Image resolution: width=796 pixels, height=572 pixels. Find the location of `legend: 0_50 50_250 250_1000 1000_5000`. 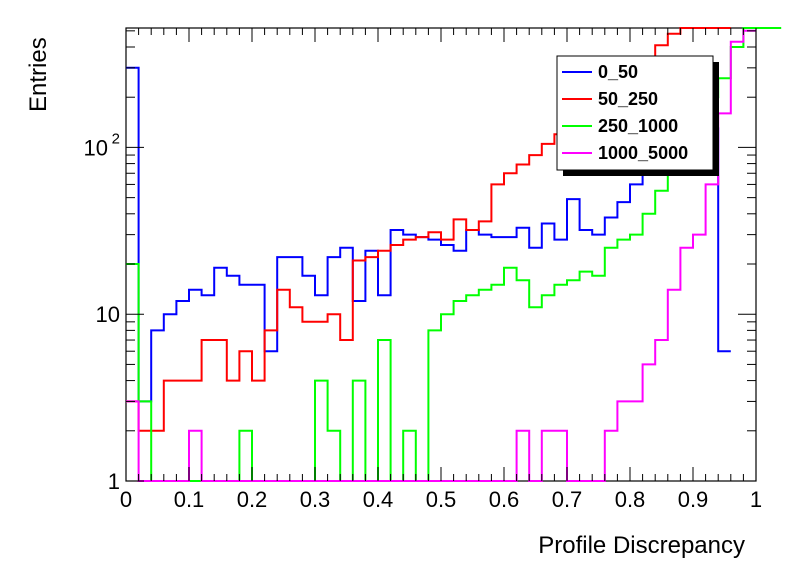

legend: 0_50 50_250 250_1000 1000_5000 is located at coordinates (637, 115).